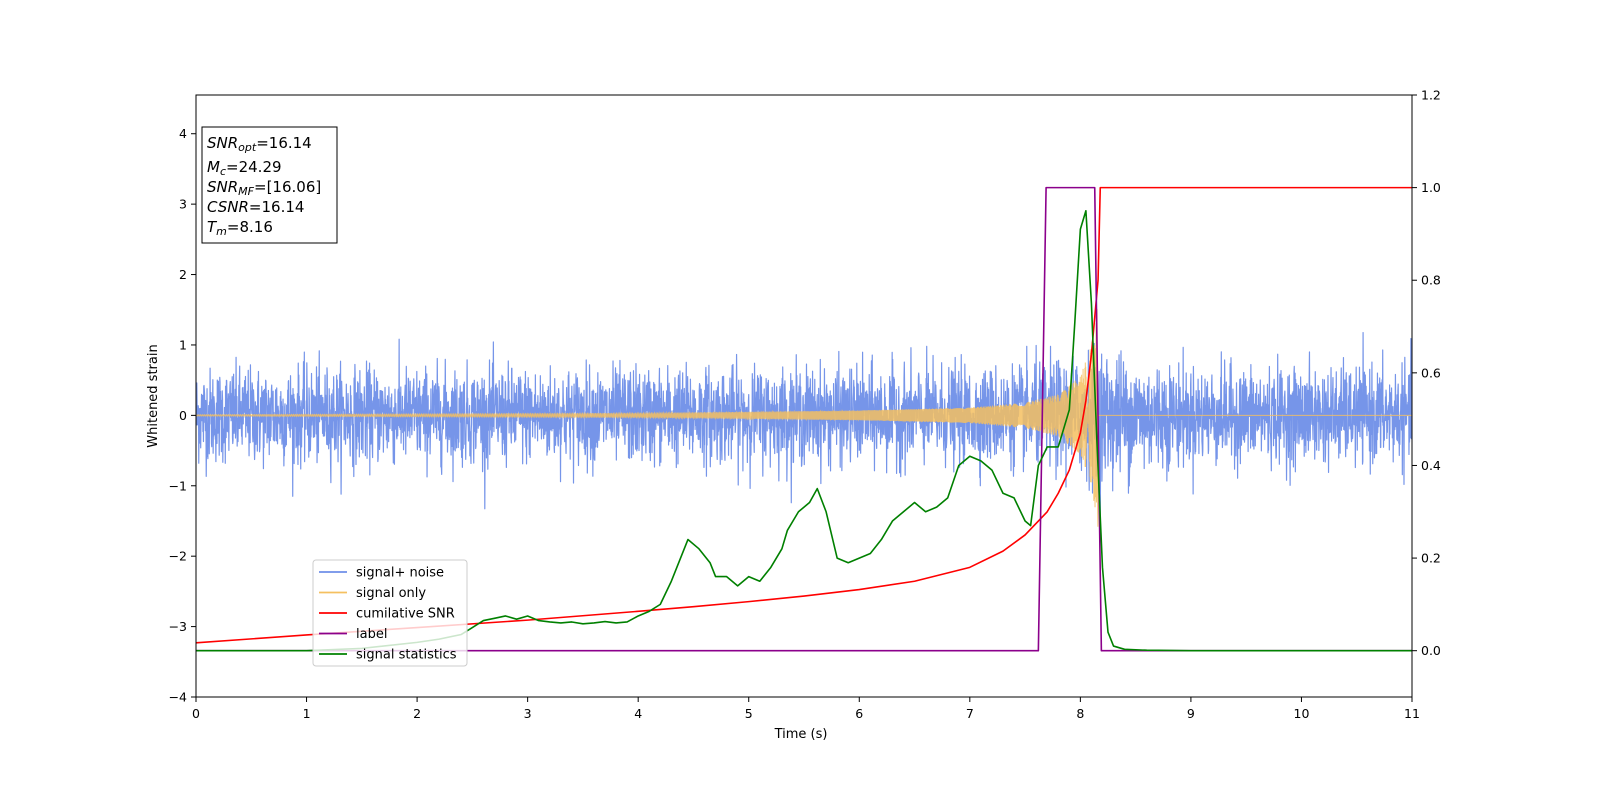 Image resolution: width=1600 pixels, height=800 pixels. Describe the element at coordinates (391, 593) in the screenshot. I see `legend-entry: signal only` at that location.